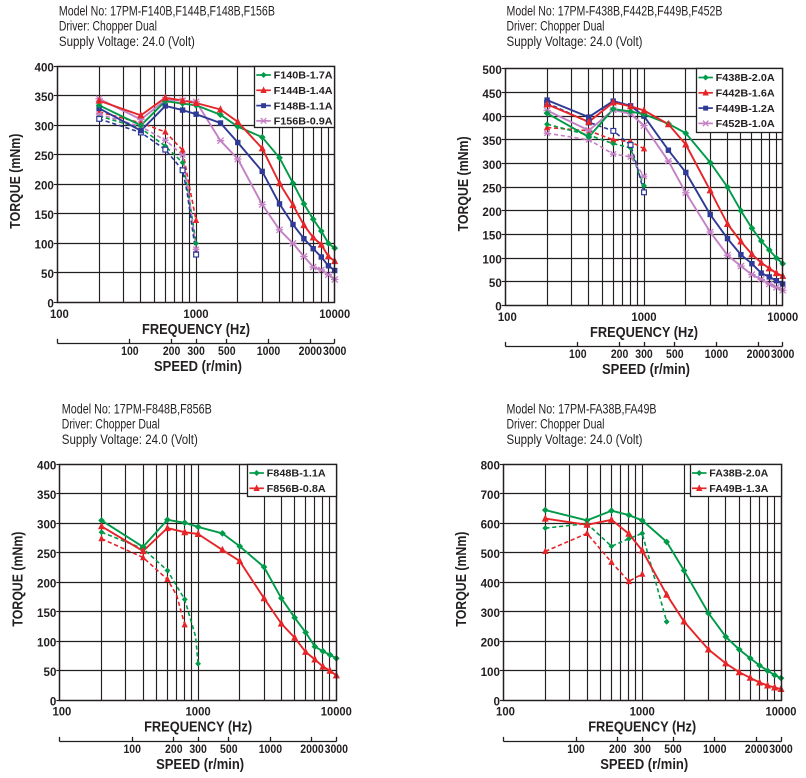 Image resolution: width=806 pixels, height=778 pixels. Describe the element at coordinates (137, 408) in the screenshot. I see `svg-text: Model No: 17PM-F848B,F856B` at that location.